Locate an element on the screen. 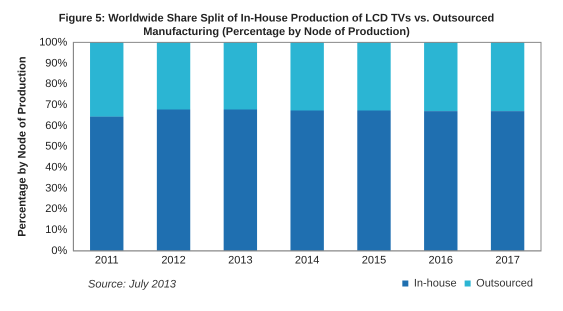  chart-title: Figure 5: Worldwide Share Split of In-House Production of LCD TVs vs. Outsourced Manufacturing (Percentage by Node of Production) is located at coordinates (276, 25).